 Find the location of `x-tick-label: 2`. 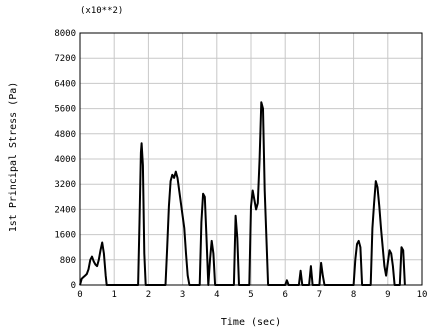

x-tick-label: 2 is located at coordinates (148, 295).